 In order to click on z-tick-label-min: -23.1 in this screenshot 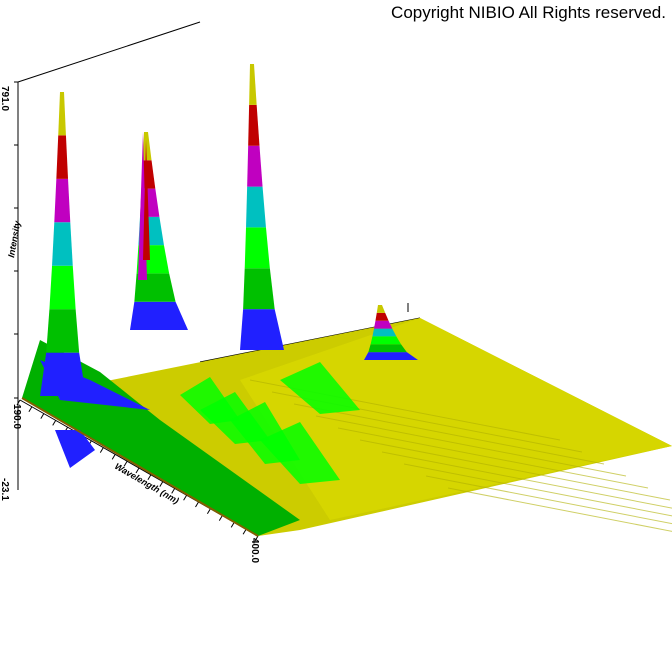, I will do `click(5, 489)`.